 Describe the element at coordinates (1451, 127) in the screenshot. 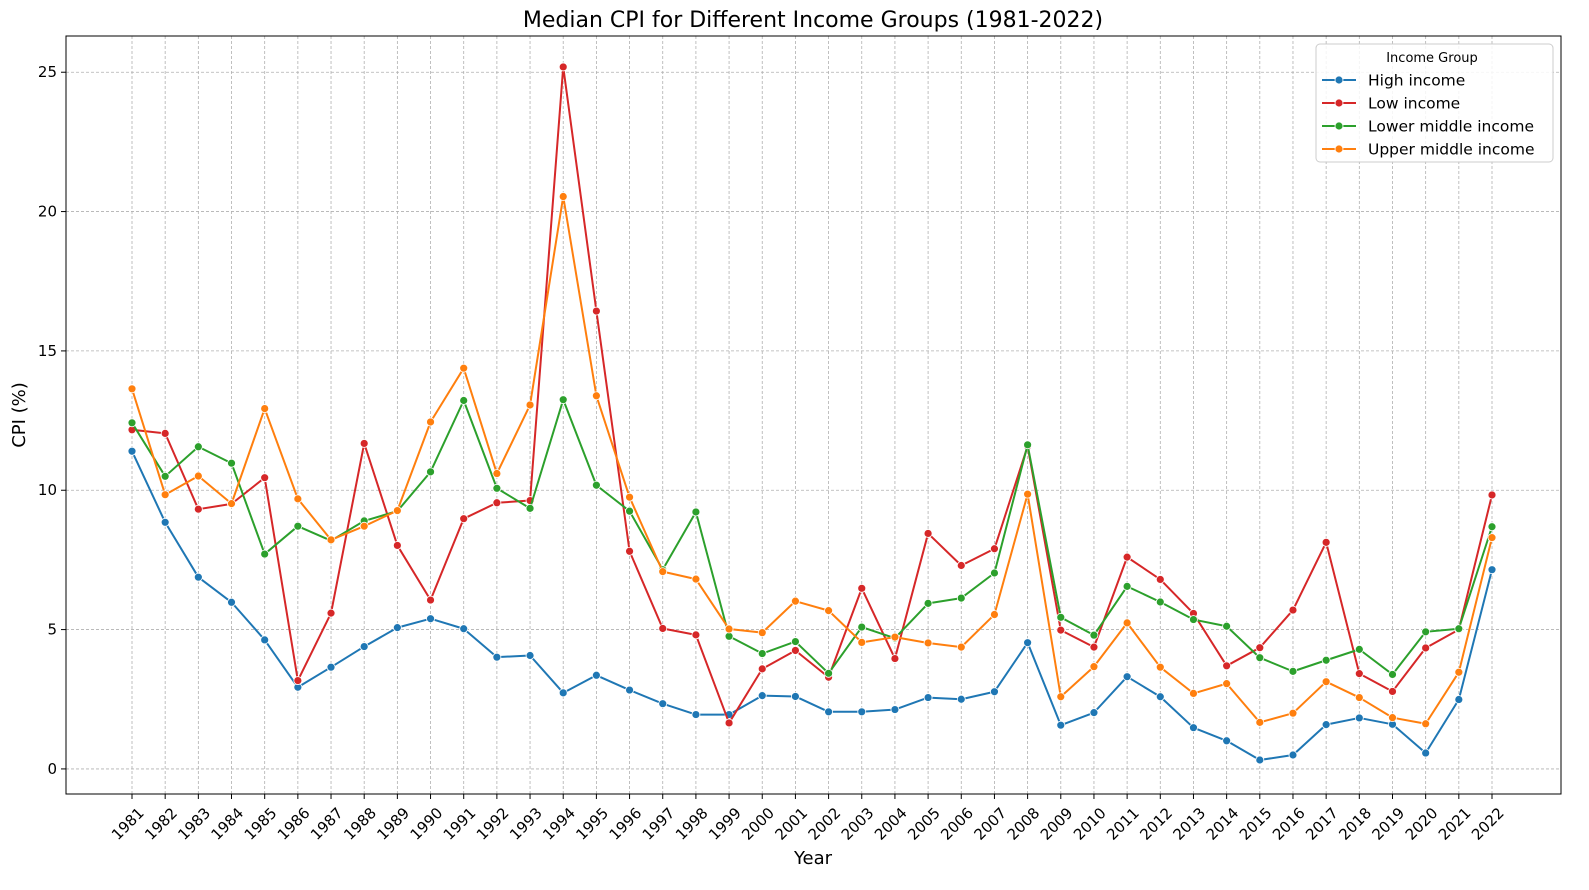

I see `legend-label: Lower middle income` at that location.